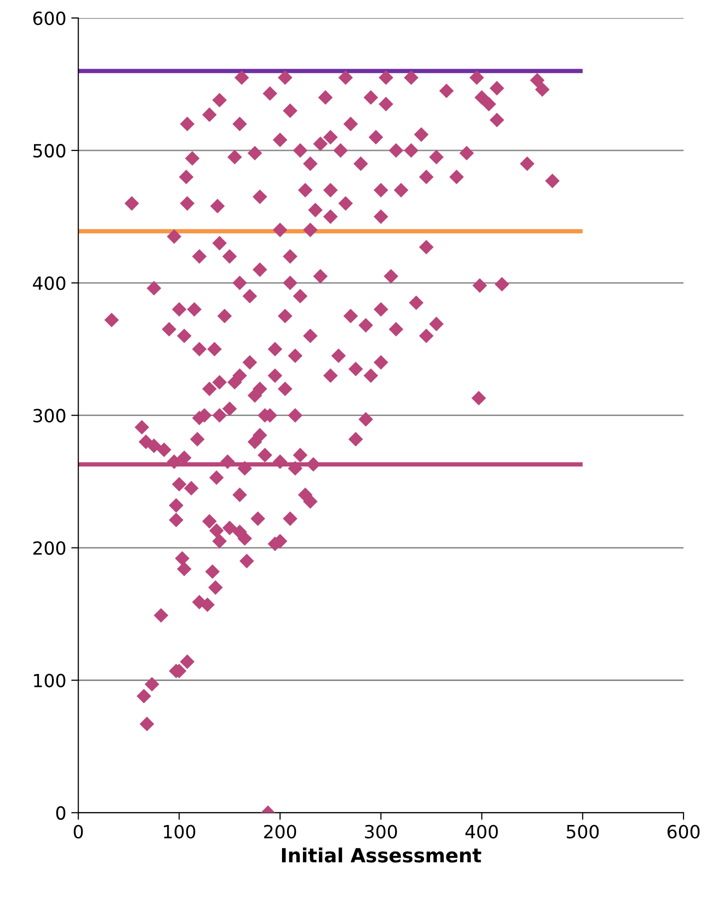  What do you see at coordinates (50, 681) in the screenshot?
I see `y-tick-label: 100` at bounding box center [50, 681].